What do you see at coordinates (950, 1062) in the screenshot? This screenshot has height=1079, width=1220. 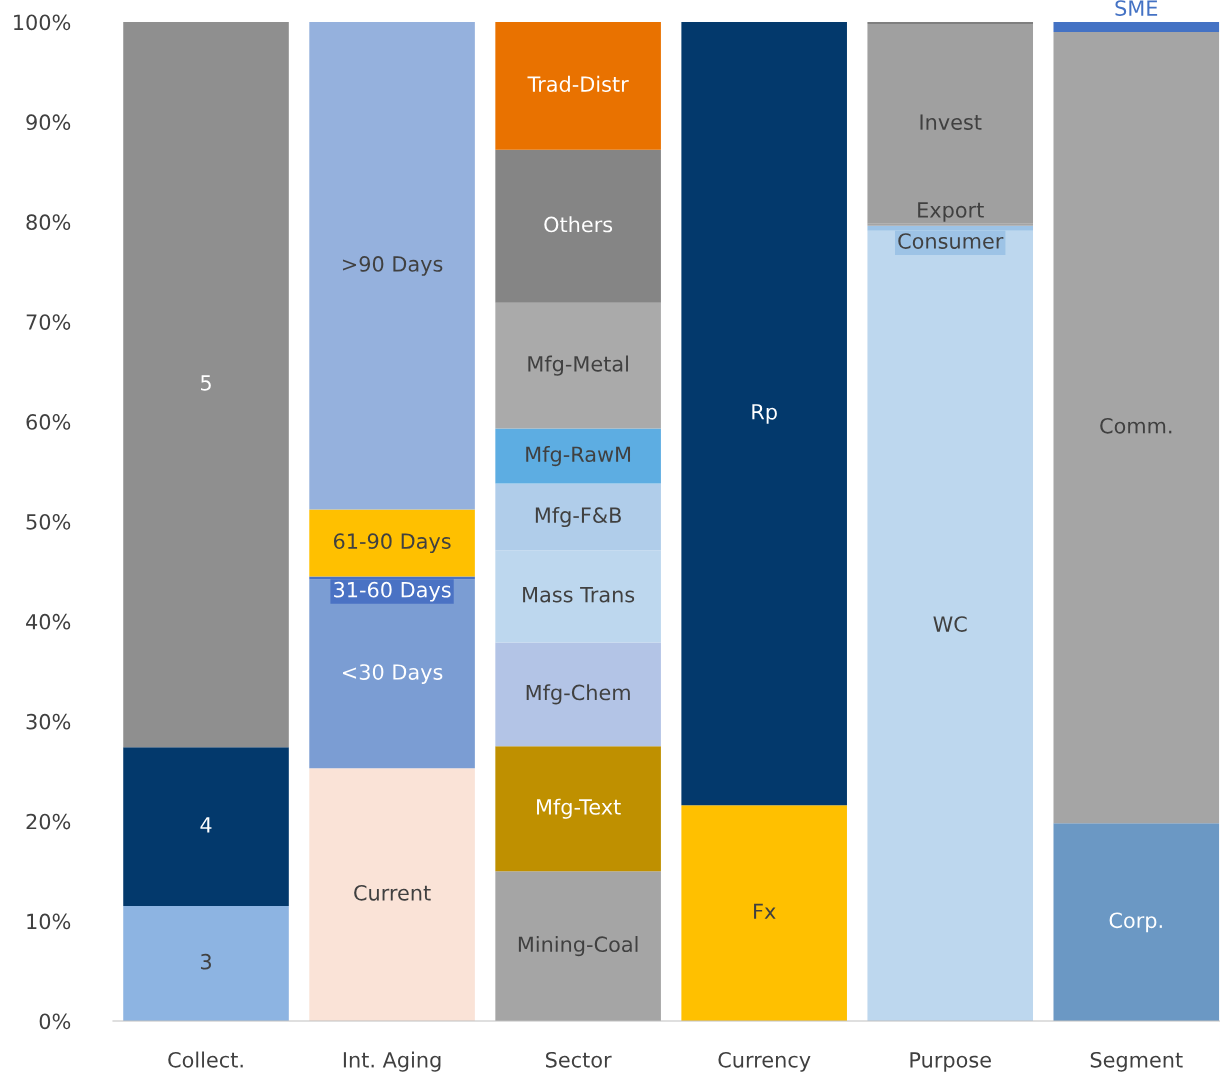 I see `x-tick-label: Purpose` at bounding box center [950, 1062].